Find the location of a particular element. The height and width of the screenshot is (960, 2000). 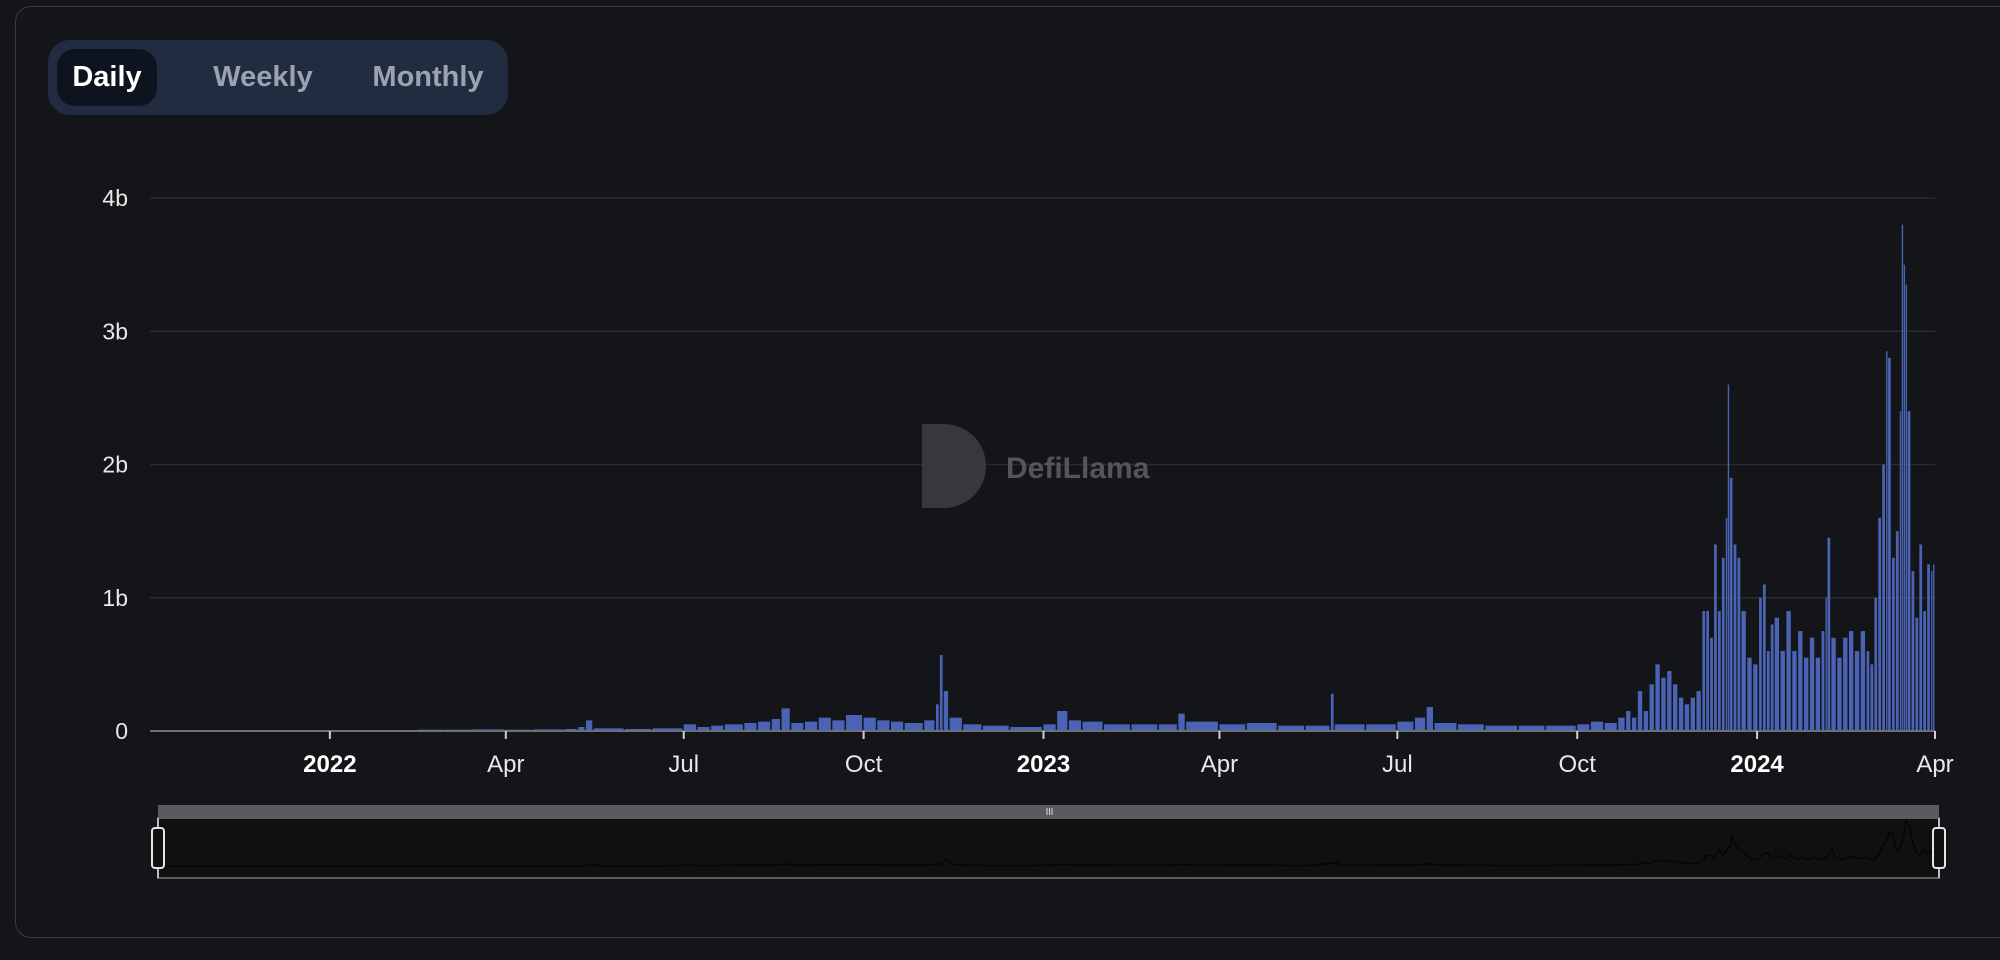

zoom-navigator is located at coordinates (1048, 842).